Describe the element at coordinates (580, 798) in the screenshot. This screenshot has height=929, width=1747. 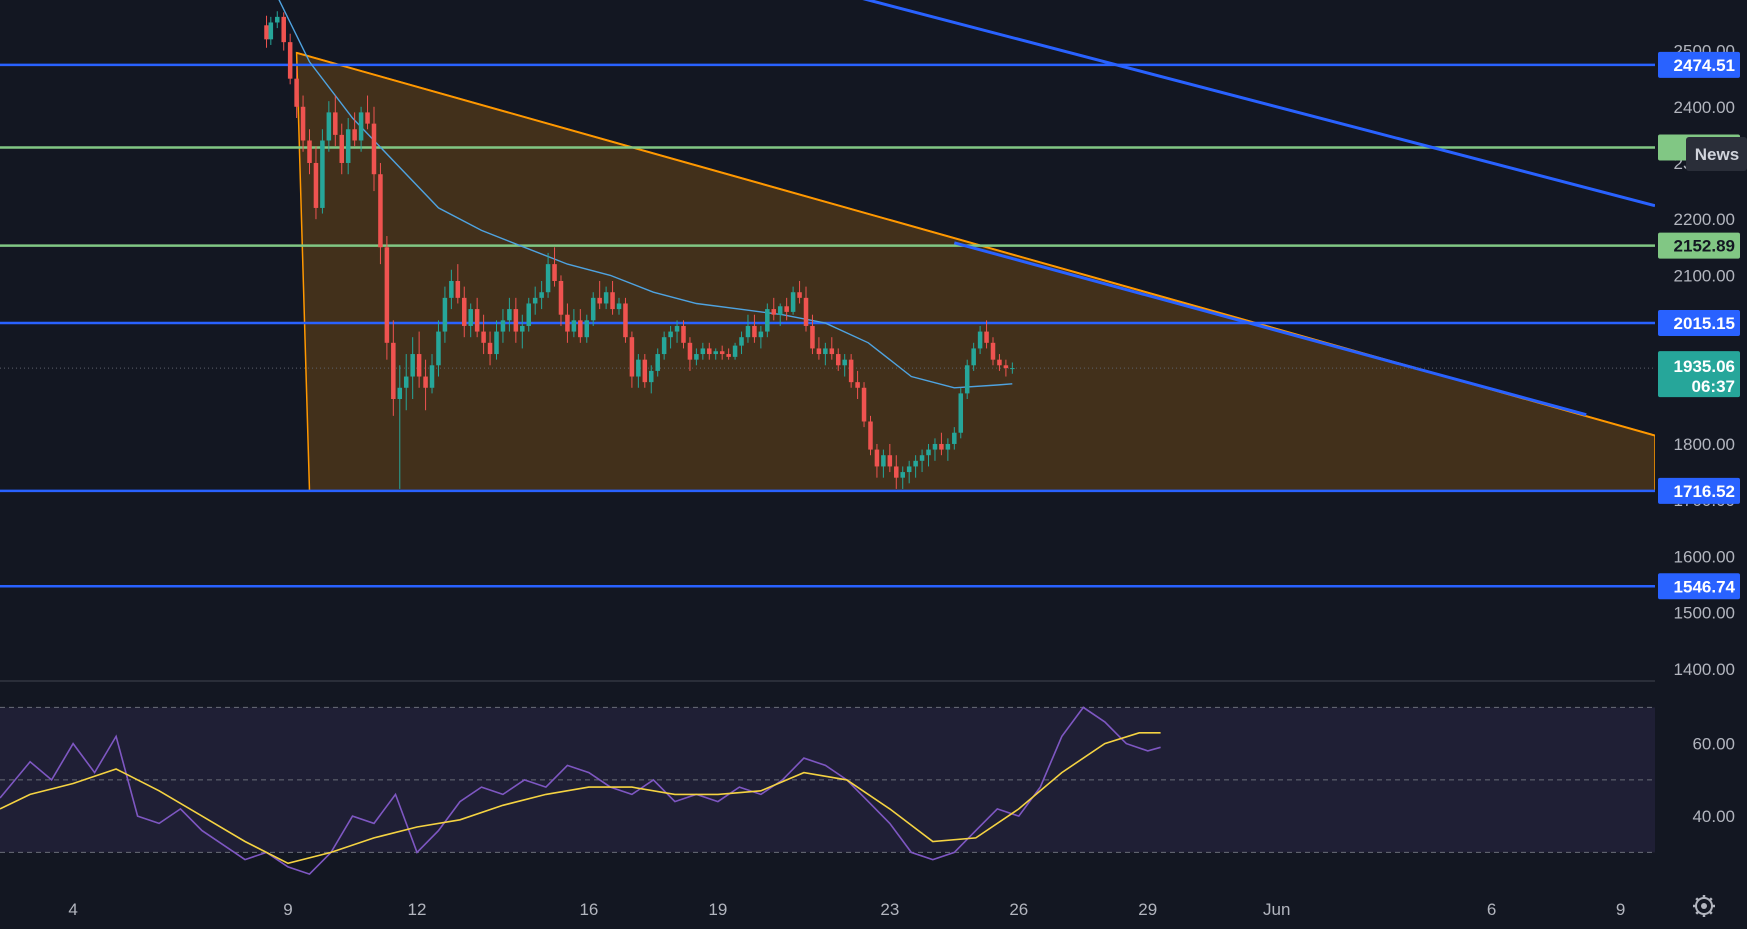
I see `rsi-ma-line` at that location.